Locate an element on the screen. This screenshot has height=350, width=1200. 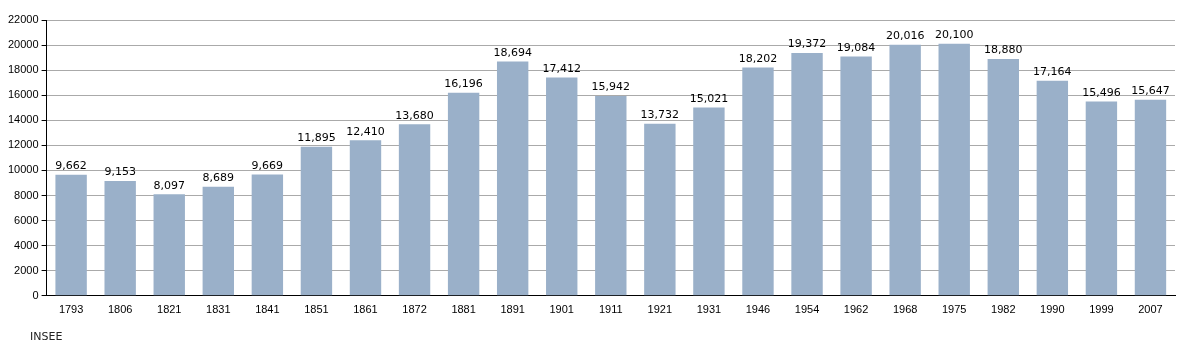
x-tick-label: 1946 is located at coordinates (758, 309).